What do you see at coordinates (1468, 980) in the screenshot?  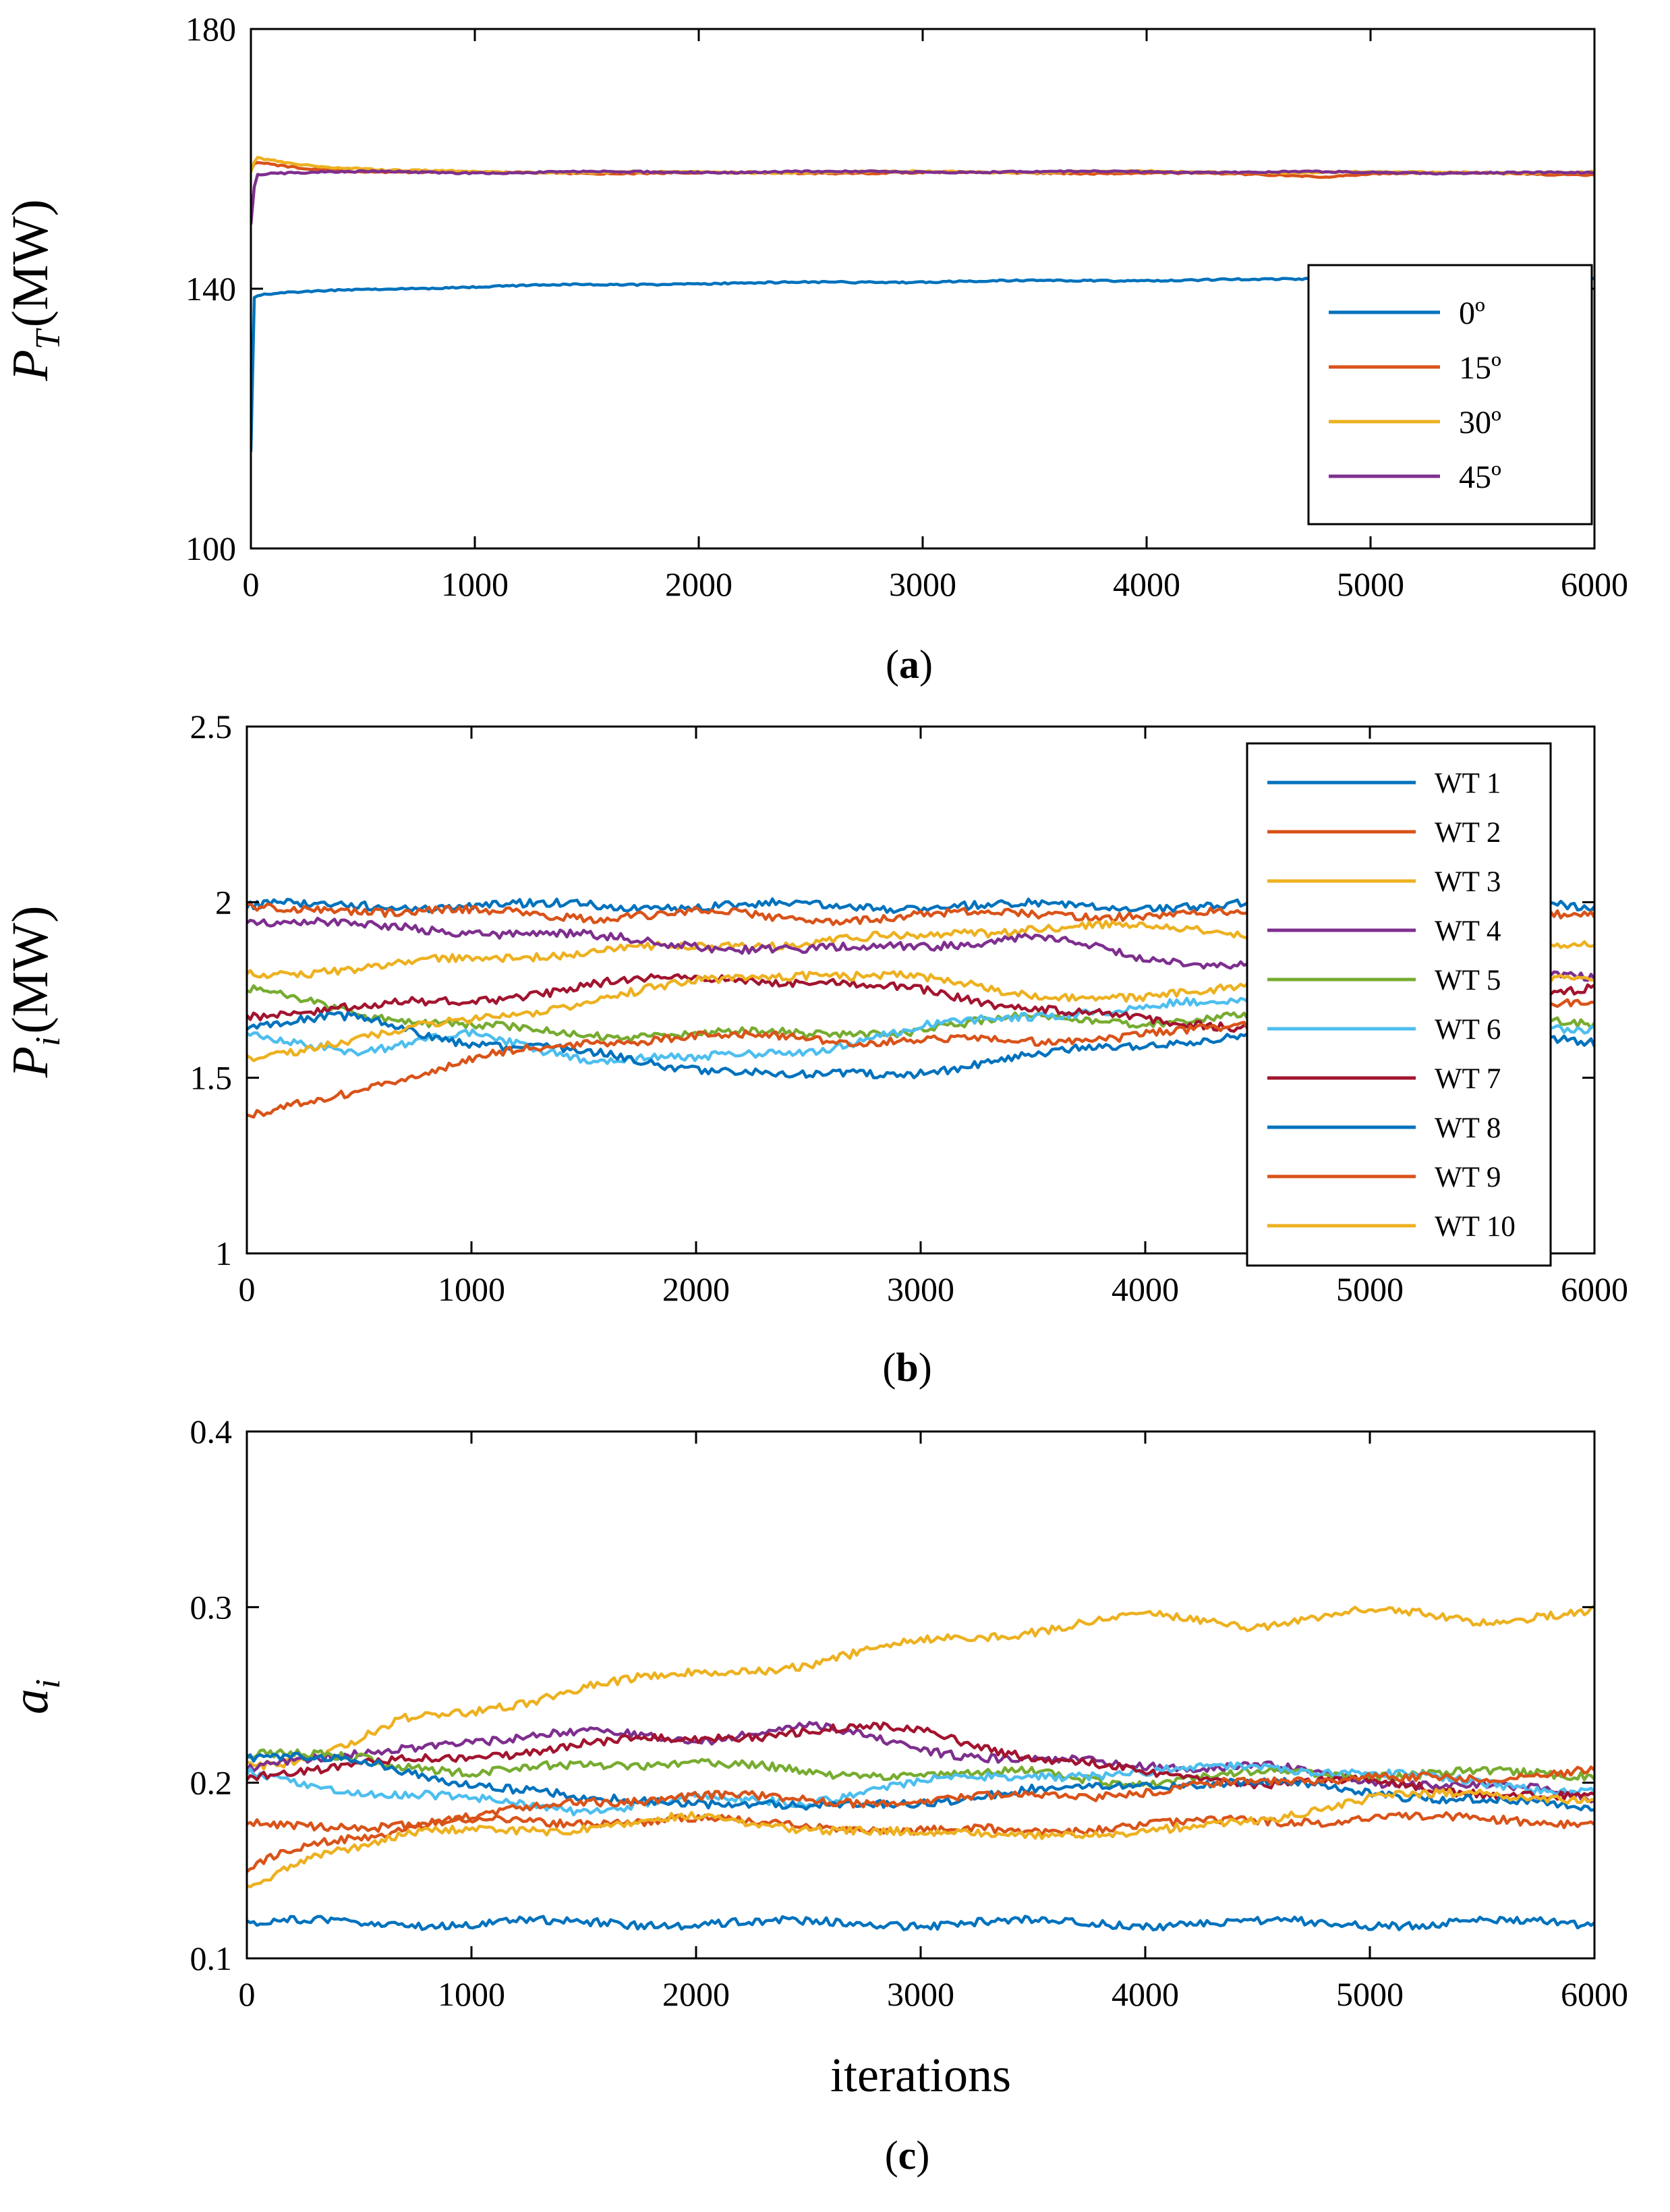 I see `legend-entry-label: WT 5` at bounding box center [1468, 980].